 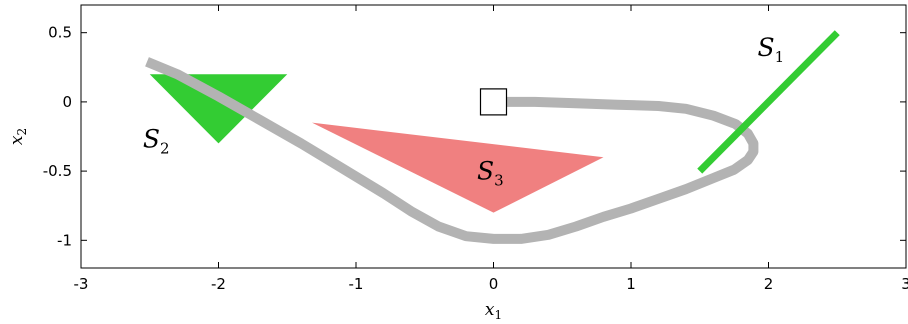 What do you see at coordinates (490, 310) in the screenshot?
I see `x-axis-label-main: x` at bounding box center [490, 310].